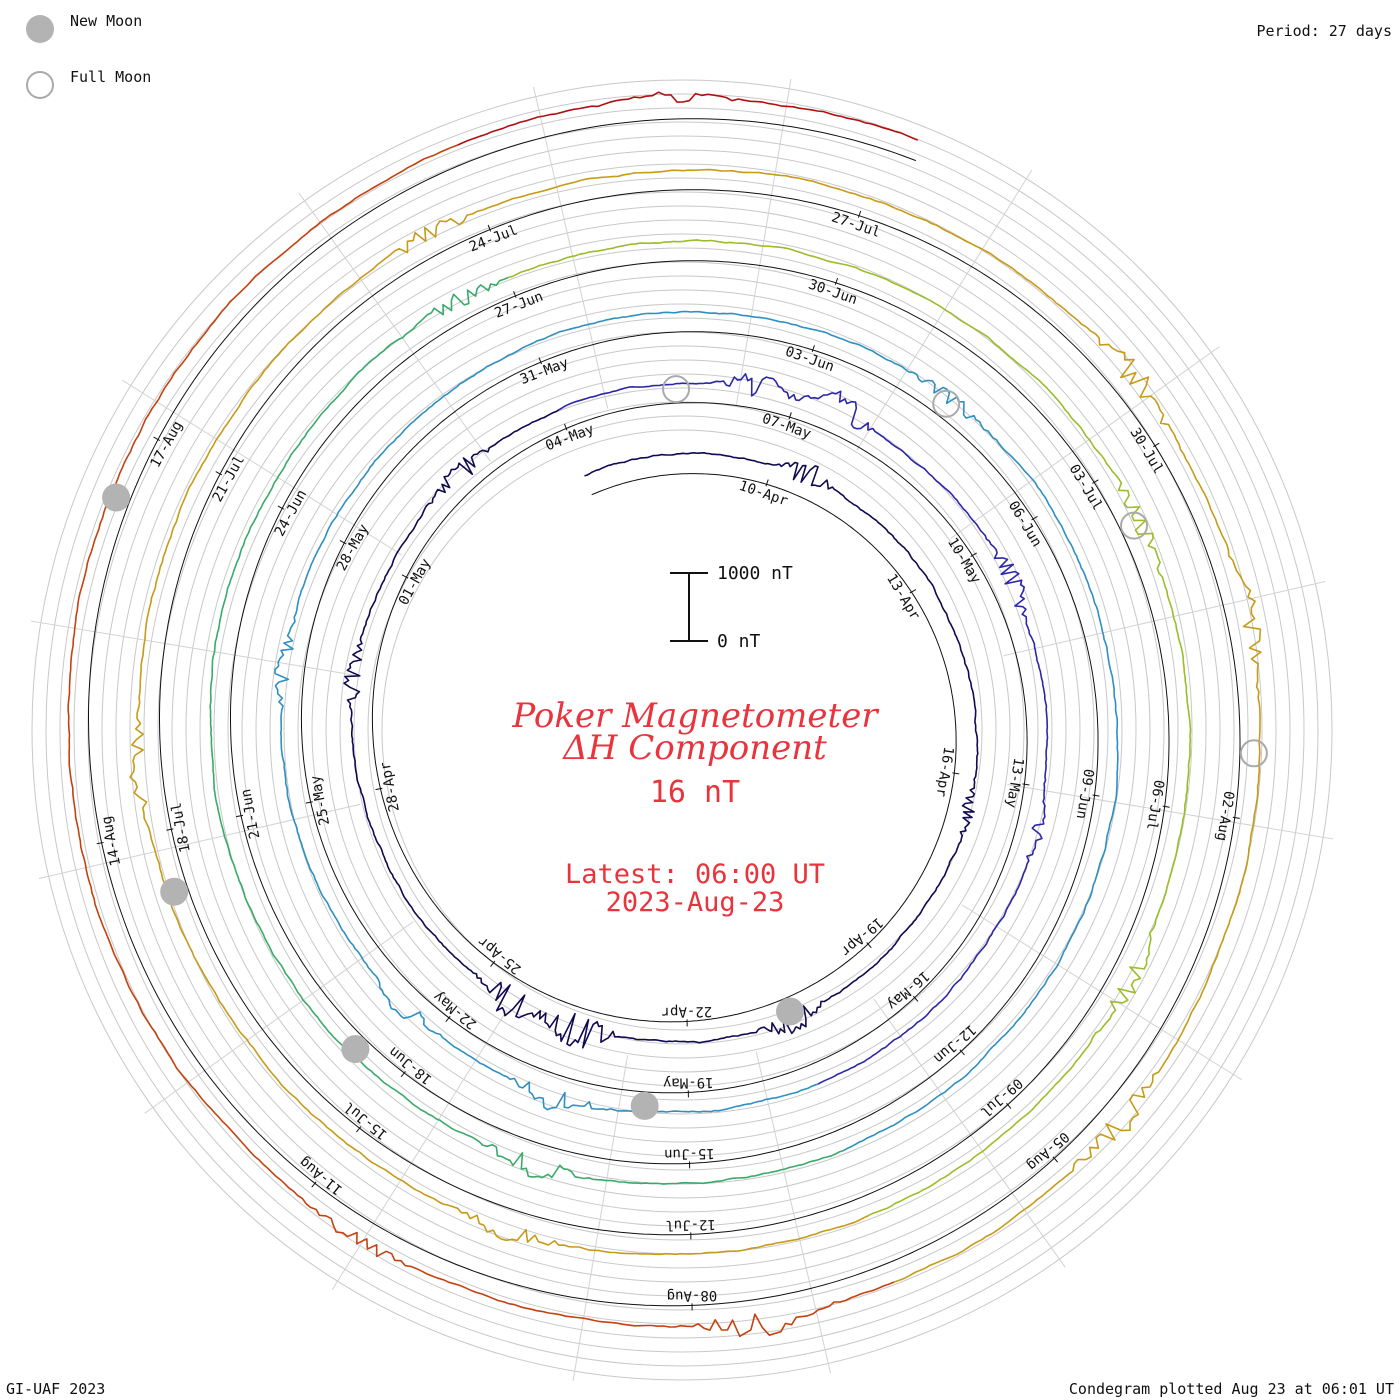 The height and width of the screenshot is (1400, 1400). What do you see at coordinates (855, 225) in the screenshot?
I see `date-label: 27-Jul` at bounding box center [855, 225].